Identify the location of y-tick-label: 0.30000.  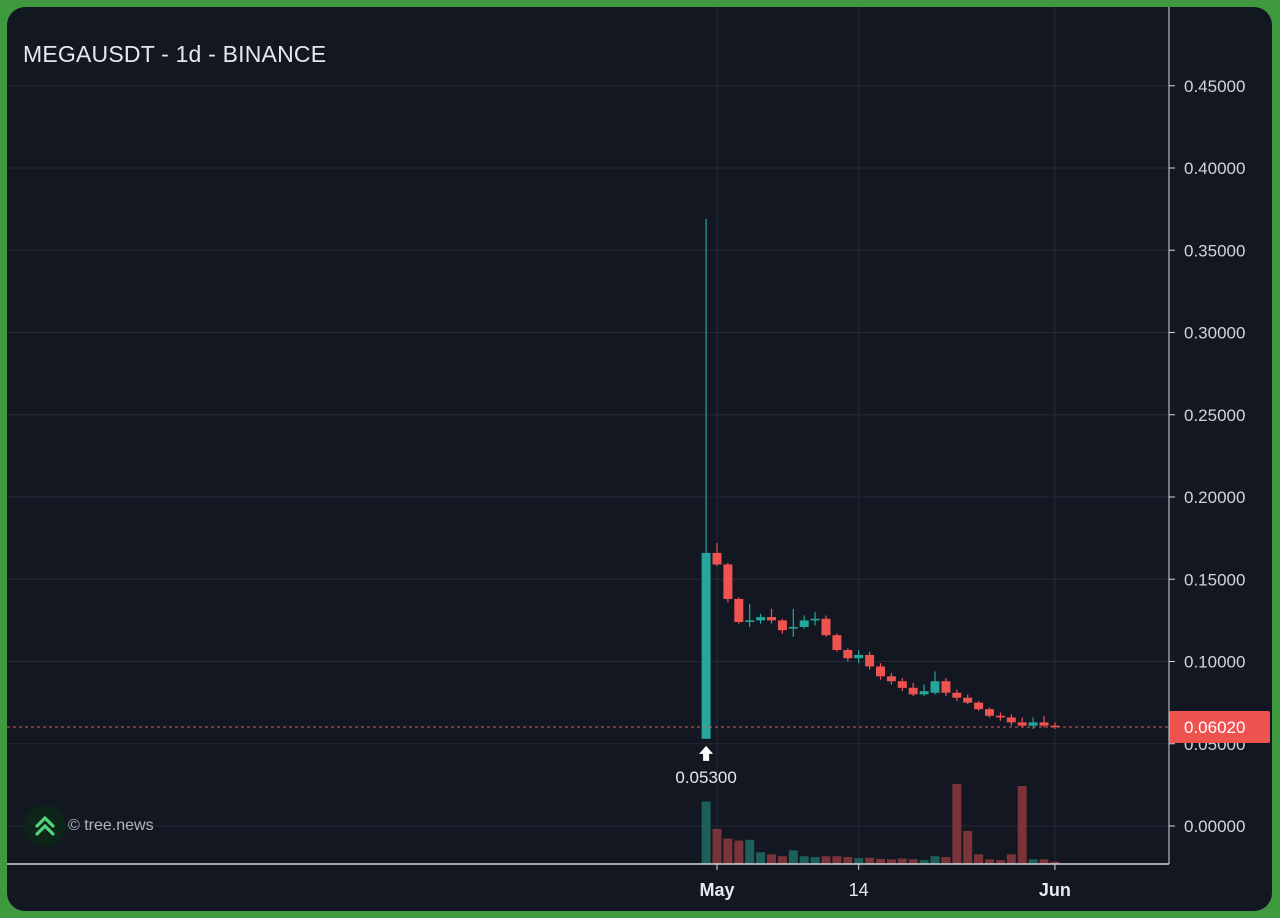
(1214, 333).